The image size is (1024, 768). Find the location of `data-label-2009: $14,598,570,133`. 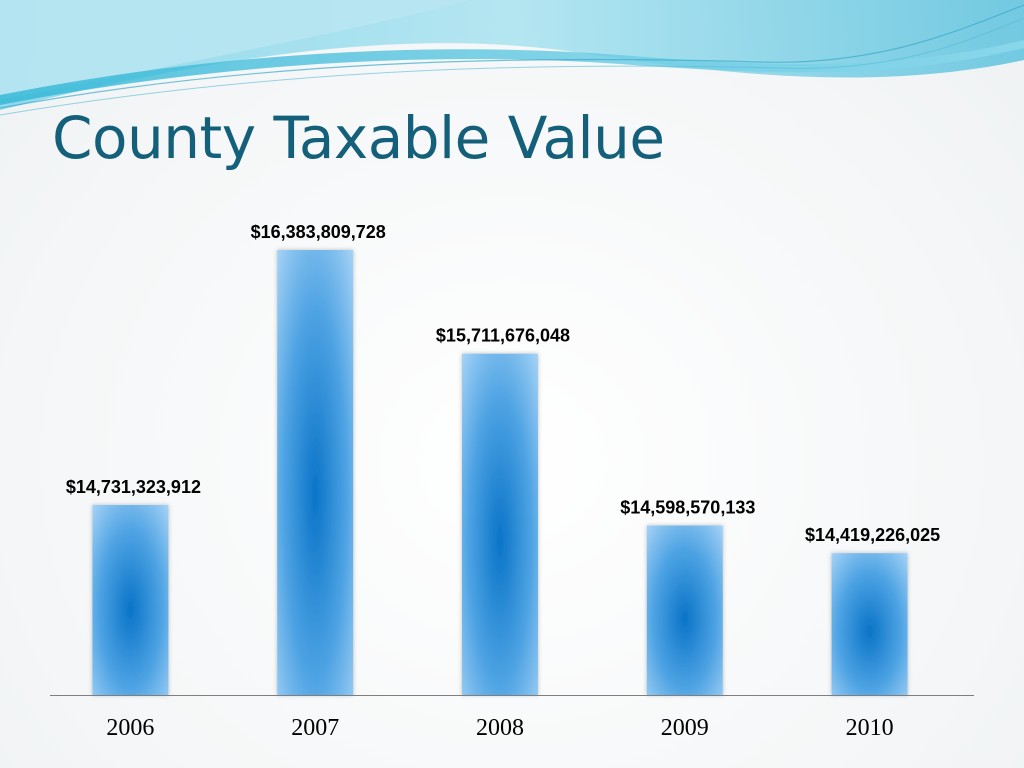

data-label-2009: $14,598,570,133 is located at coordinates (687, 507).